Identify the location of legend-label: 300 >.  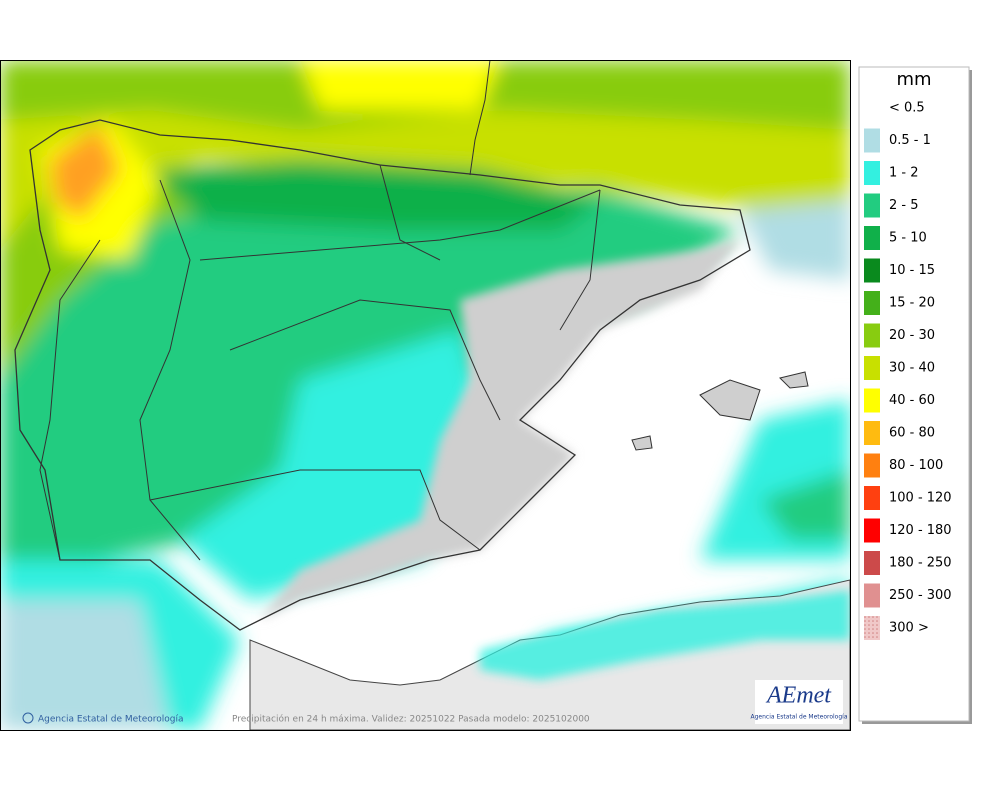
(909, 628).